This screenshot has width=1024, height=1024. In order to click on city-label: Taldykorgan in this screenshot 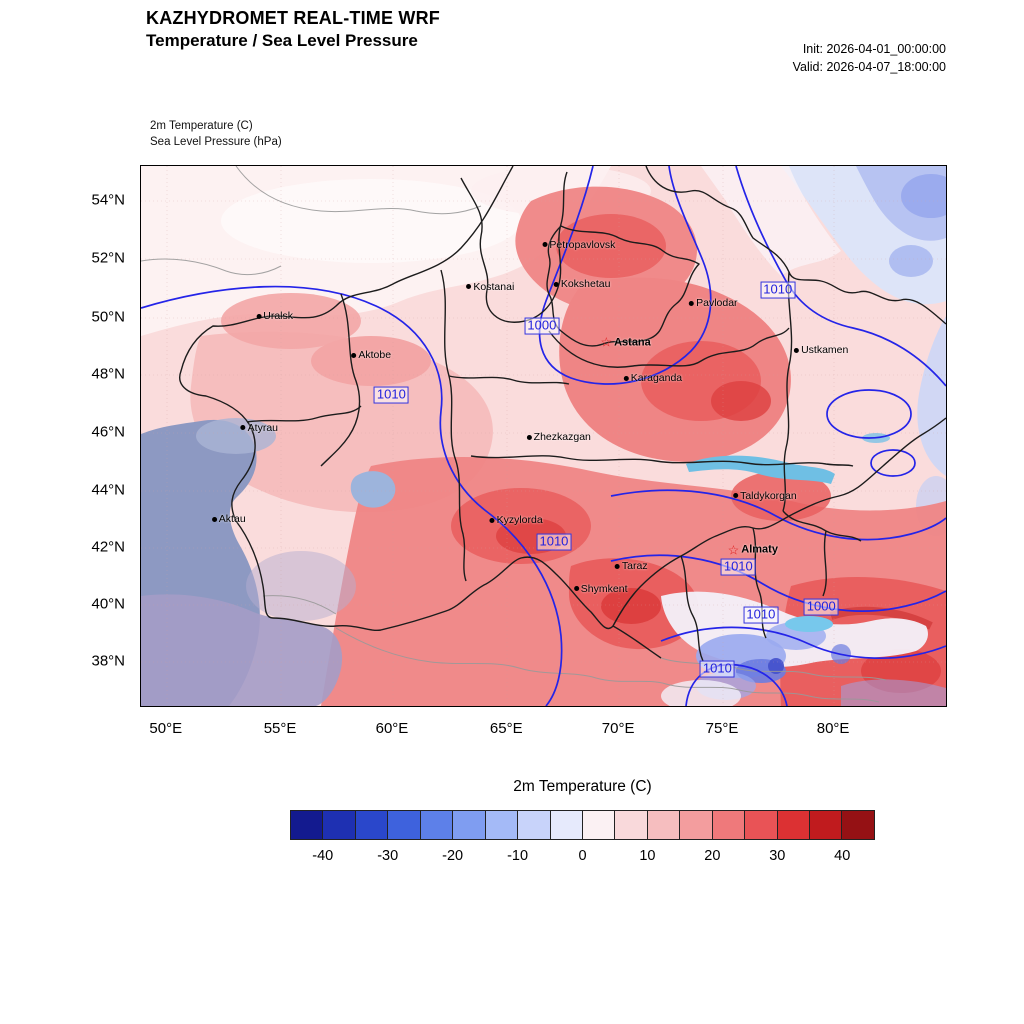, I will do `click(768, 495)`.